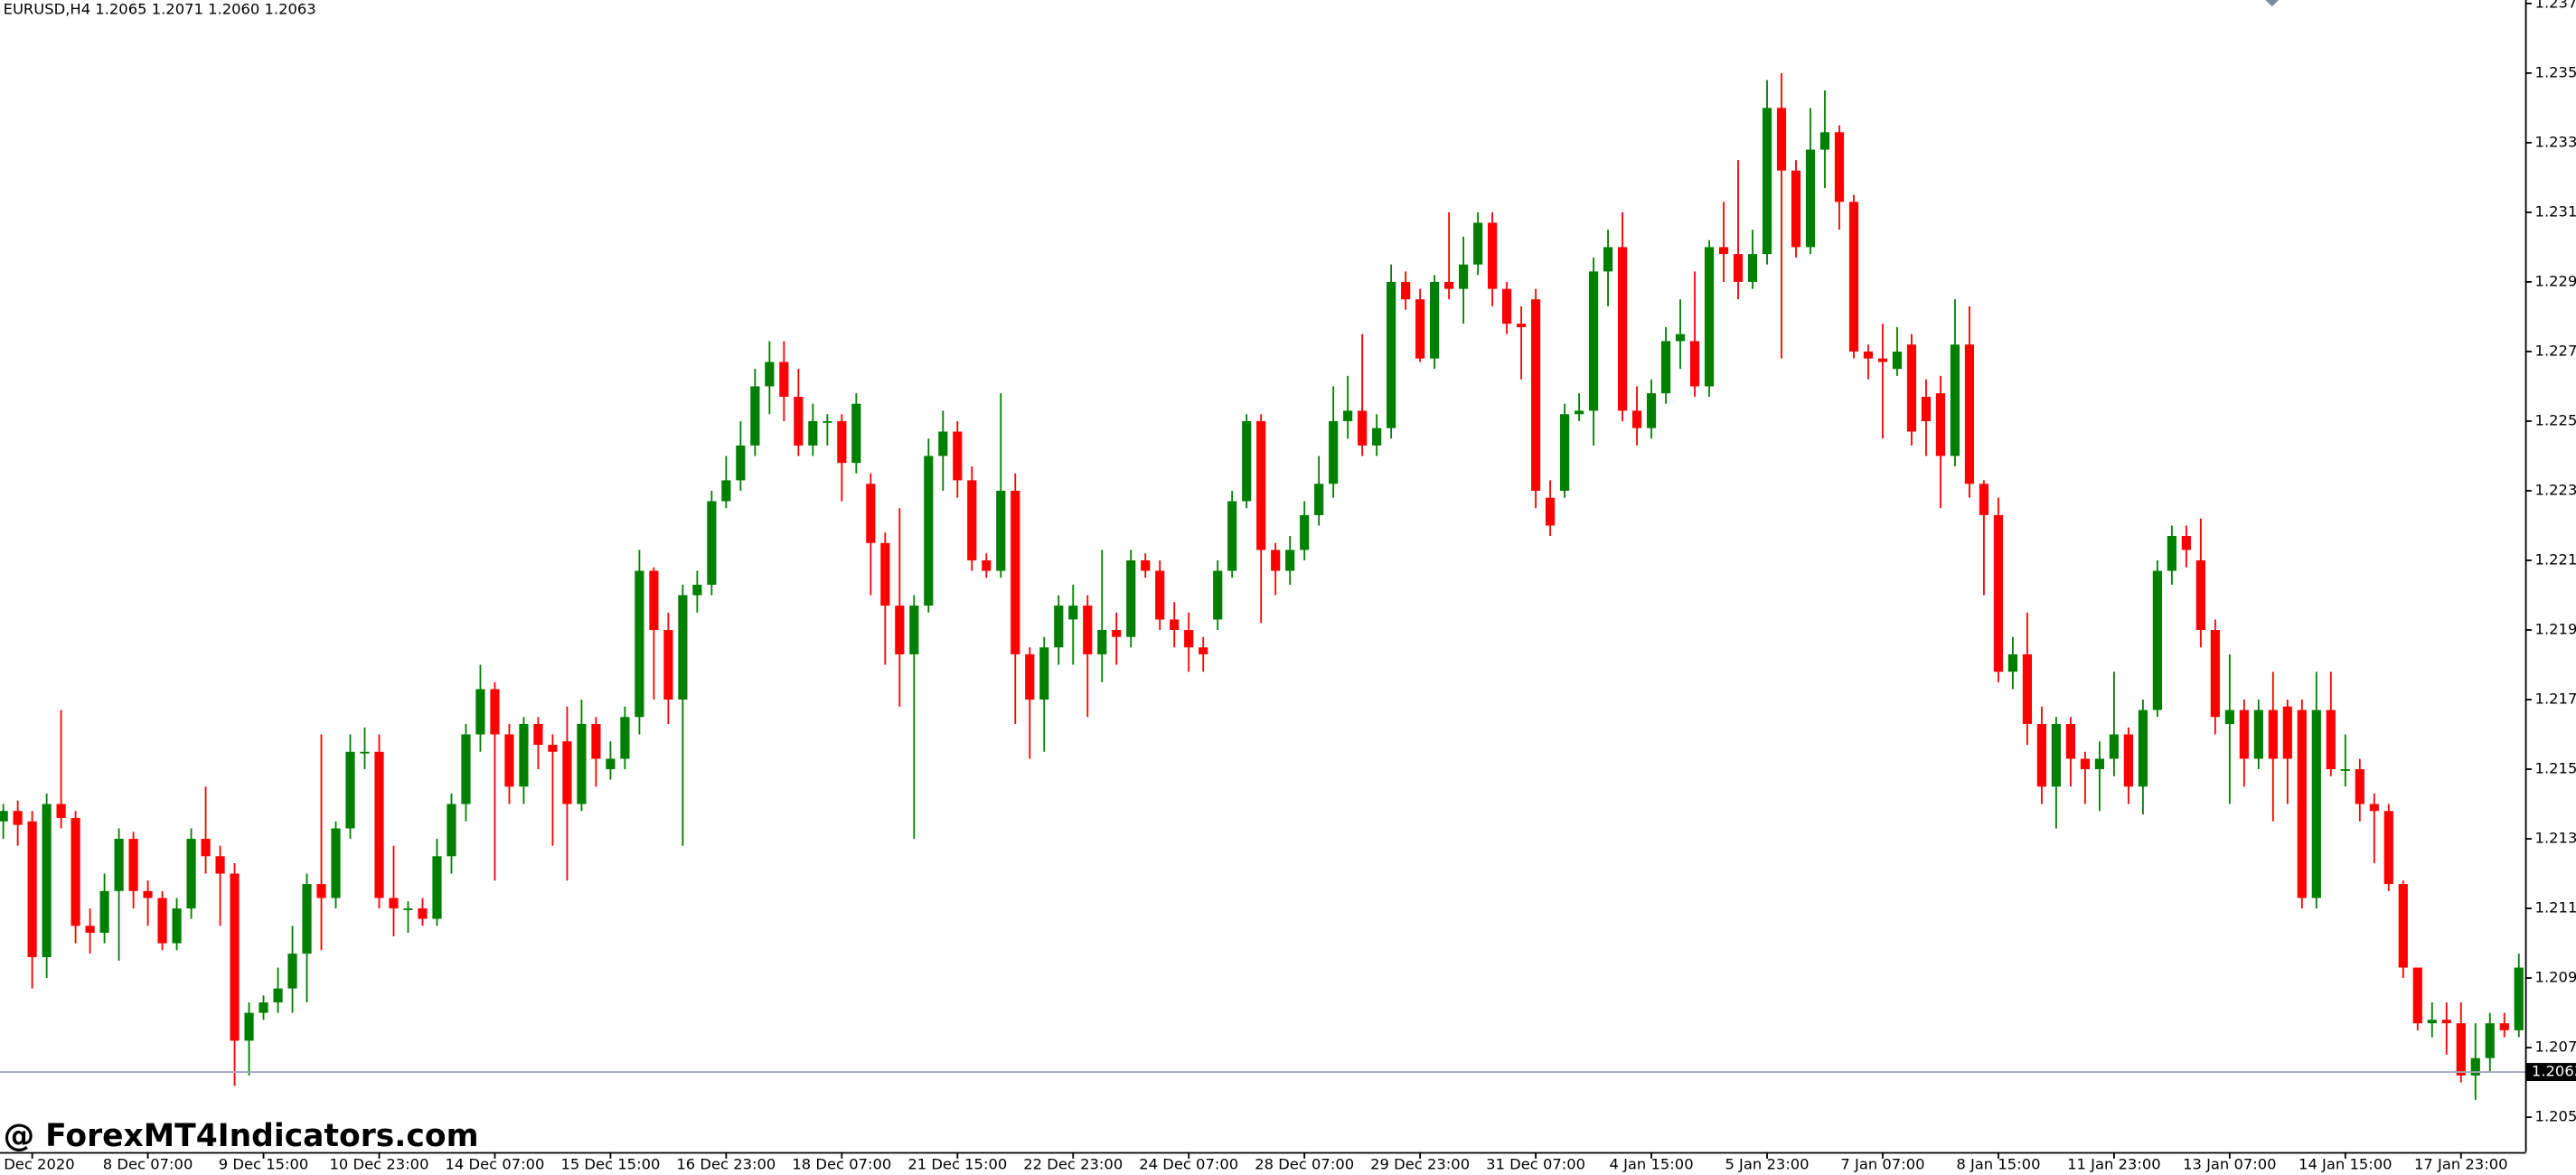 The width and height of the screenshot is (2576, 1175). What do you see at coordinates (2555, 280) in the screenshot?
I see `y-tick-label: 1.2290` at bounding box center [2555, 280].